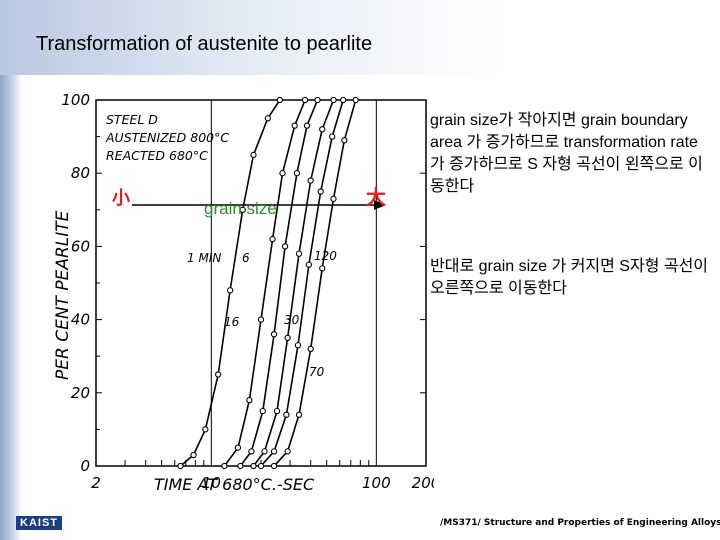  I want to click on y-axis-label: PER CENT PEARLITE, so click(63, 295).